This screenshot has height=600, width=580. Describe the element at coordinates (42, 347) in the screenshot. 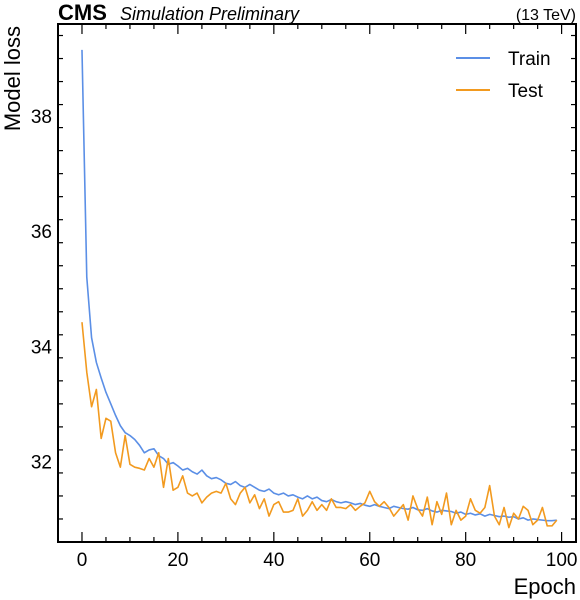

I see `y-tick-label: 34` at that location.